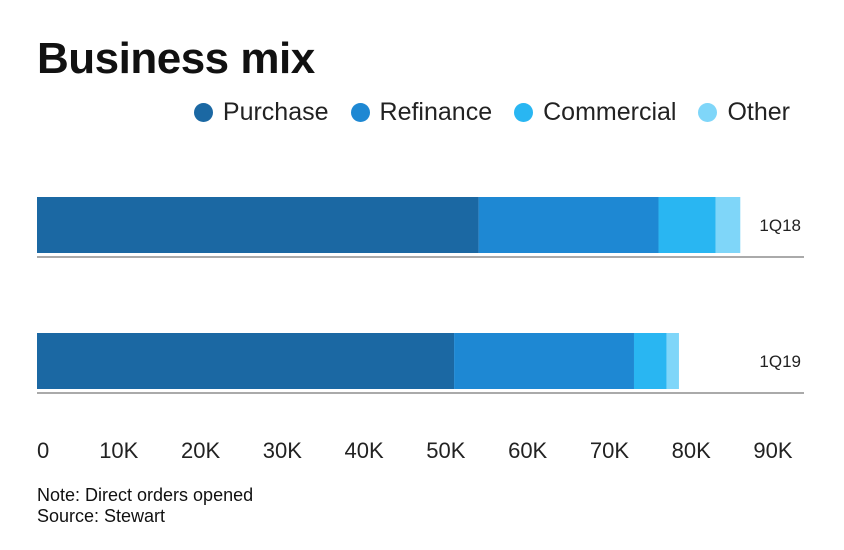 Image resolution: width=844 pixels, height=550 pixels. I want to click on chart-title: Business mix, so click(176, 58).